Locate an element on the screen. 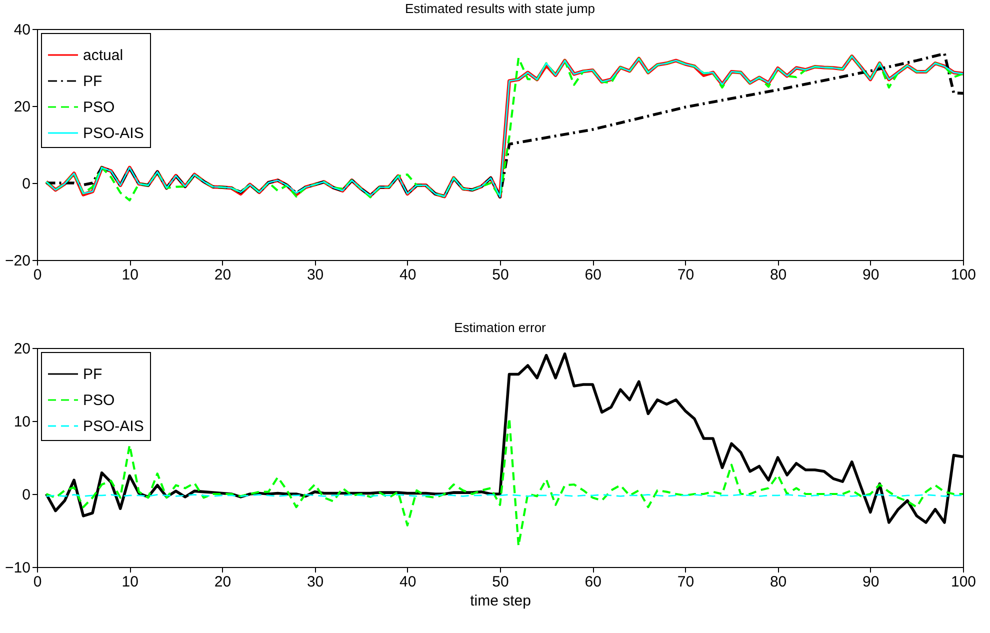 The height and width of the screenshot is (633, 990). x-axis-title: time step is located at coordinates (500, 601).